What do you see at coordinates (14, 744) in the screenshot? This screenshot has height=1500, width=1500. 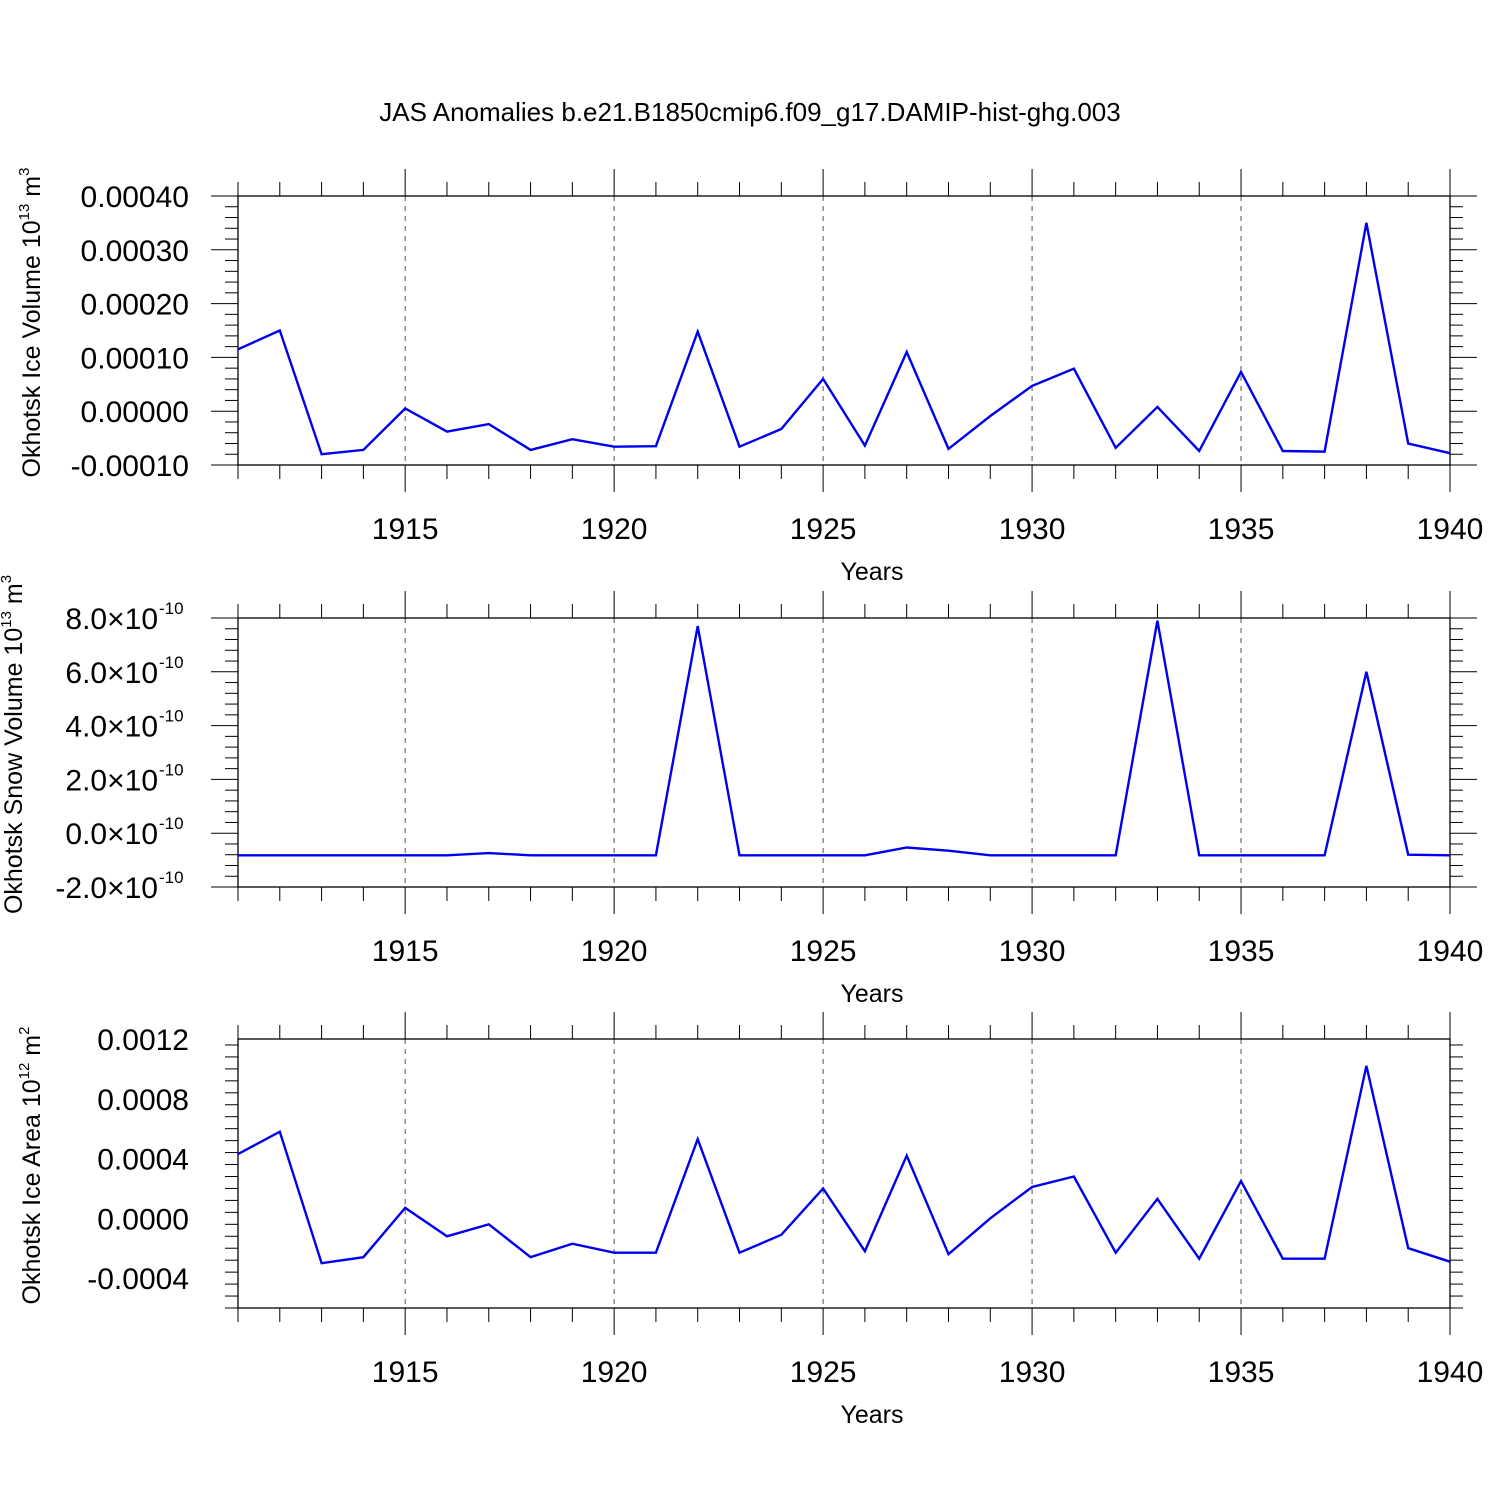 I see `y-axis-label: Okhotsk Snow Volume 1013 m3` at bounding box center [14, 744].